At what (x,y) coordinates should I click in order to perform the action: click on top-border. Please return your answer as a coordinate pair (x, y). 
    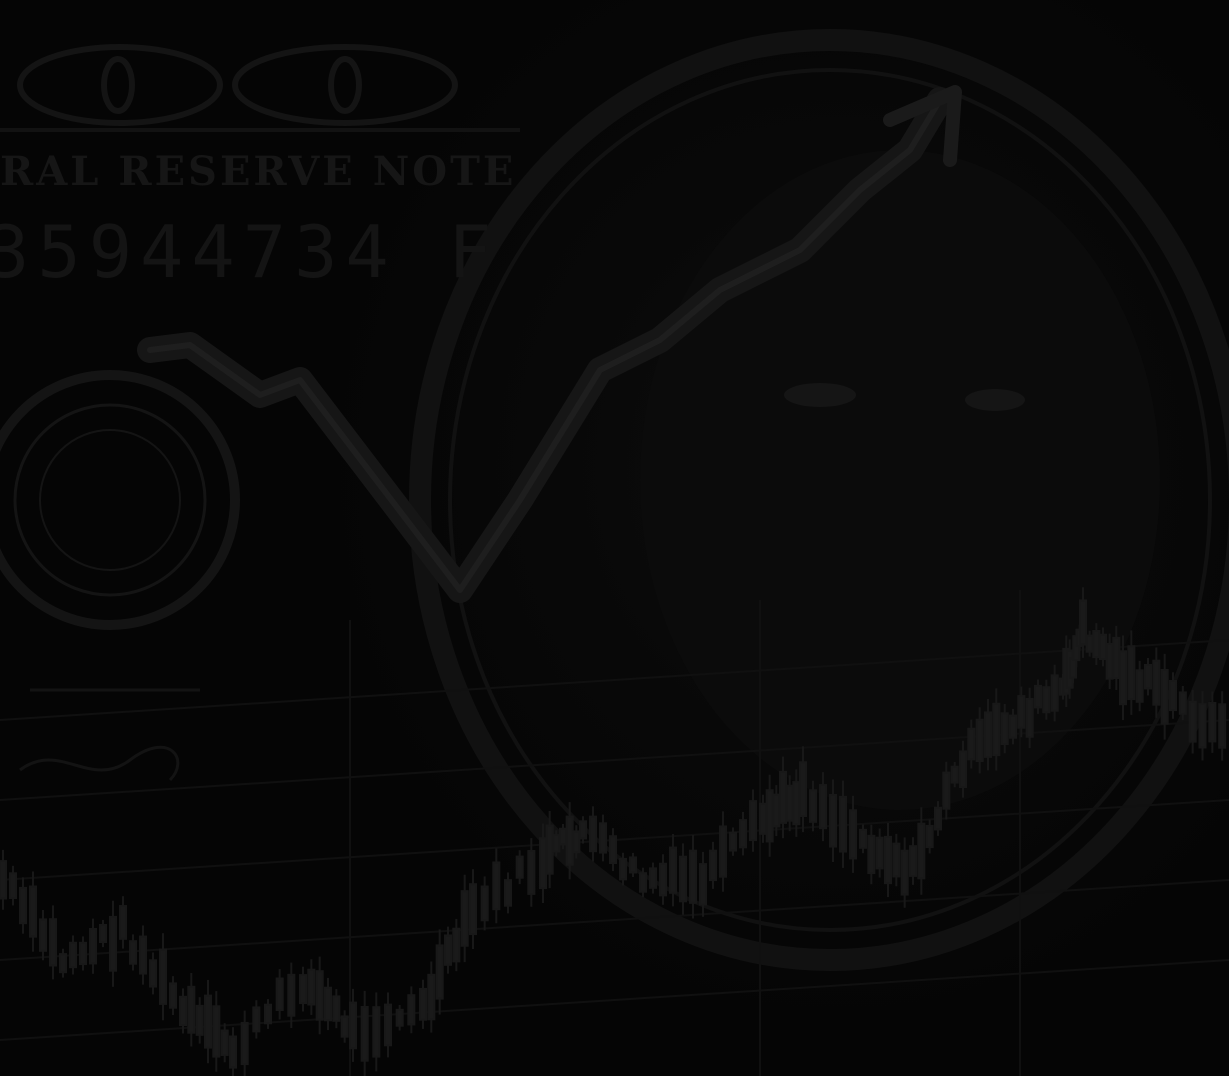
    Looking at the image, I should click on (260, 130).